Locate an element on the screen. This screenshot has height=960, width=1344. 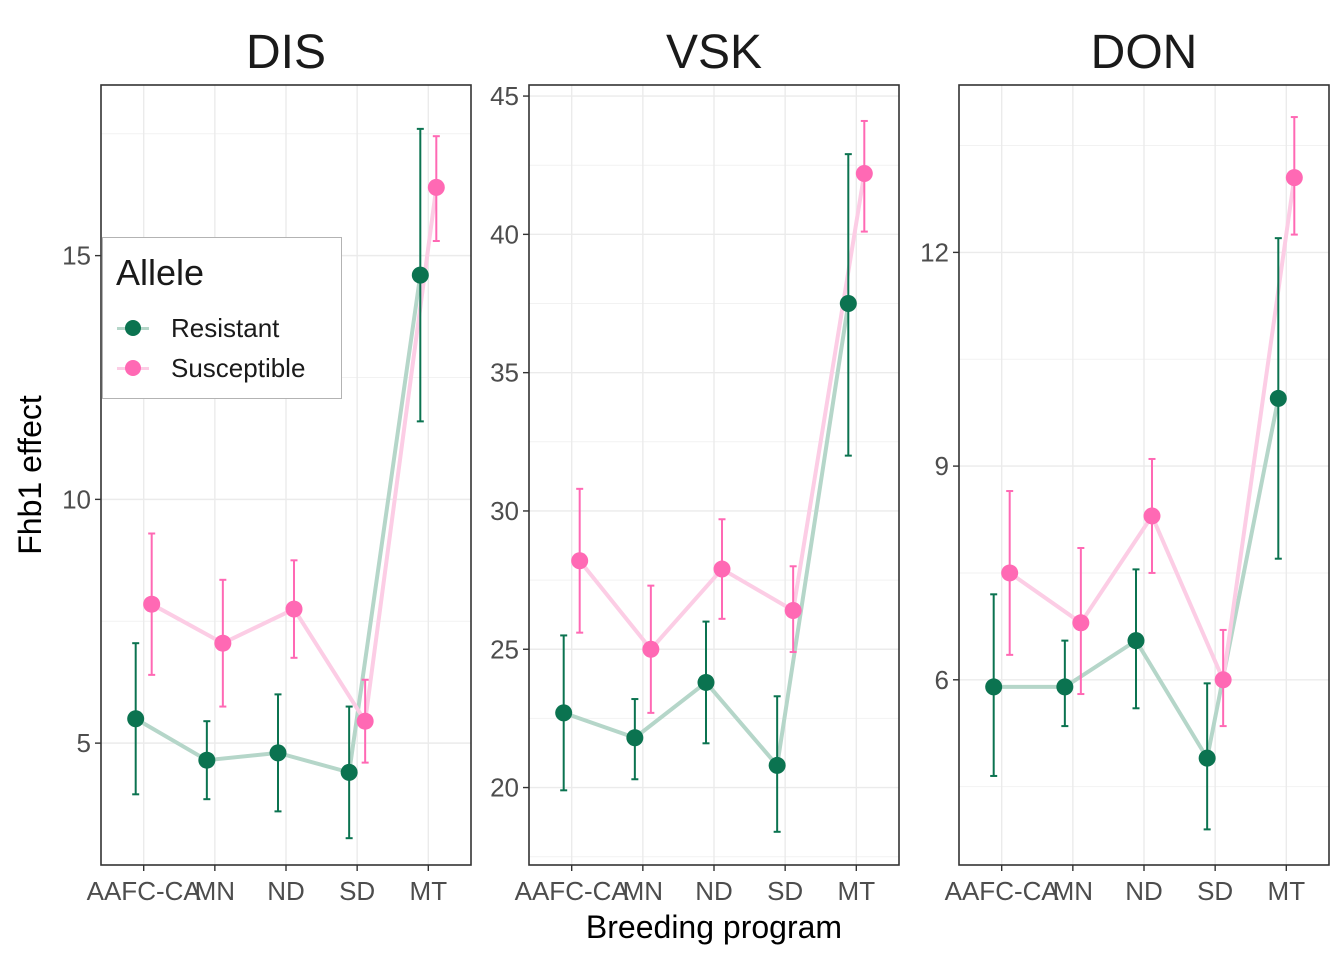
y-axis-title: Fhb1 effect is located at coordinates (30, 475).